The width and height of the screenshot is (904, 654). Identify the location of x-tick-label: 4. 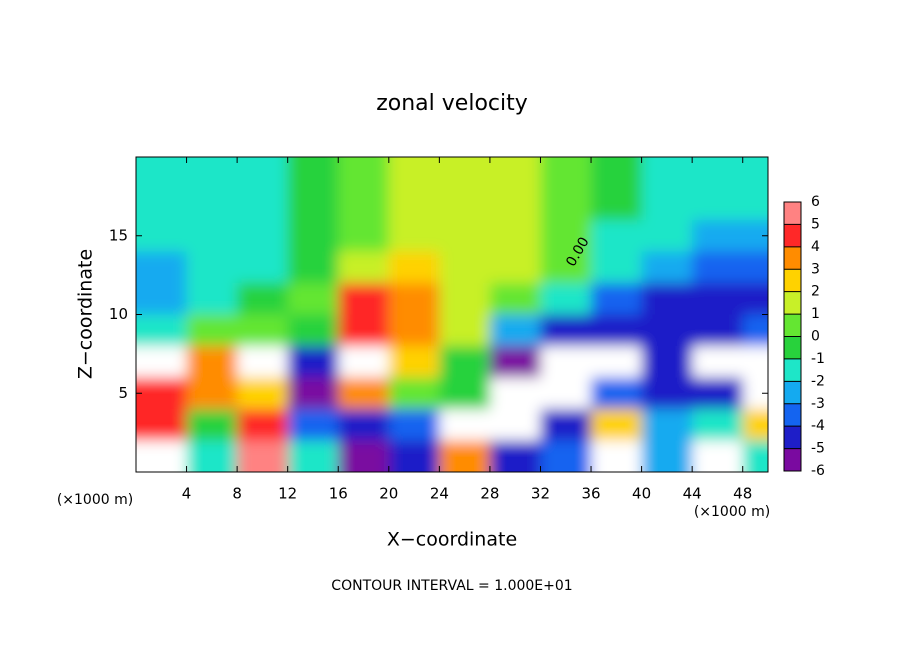
(187, 494).